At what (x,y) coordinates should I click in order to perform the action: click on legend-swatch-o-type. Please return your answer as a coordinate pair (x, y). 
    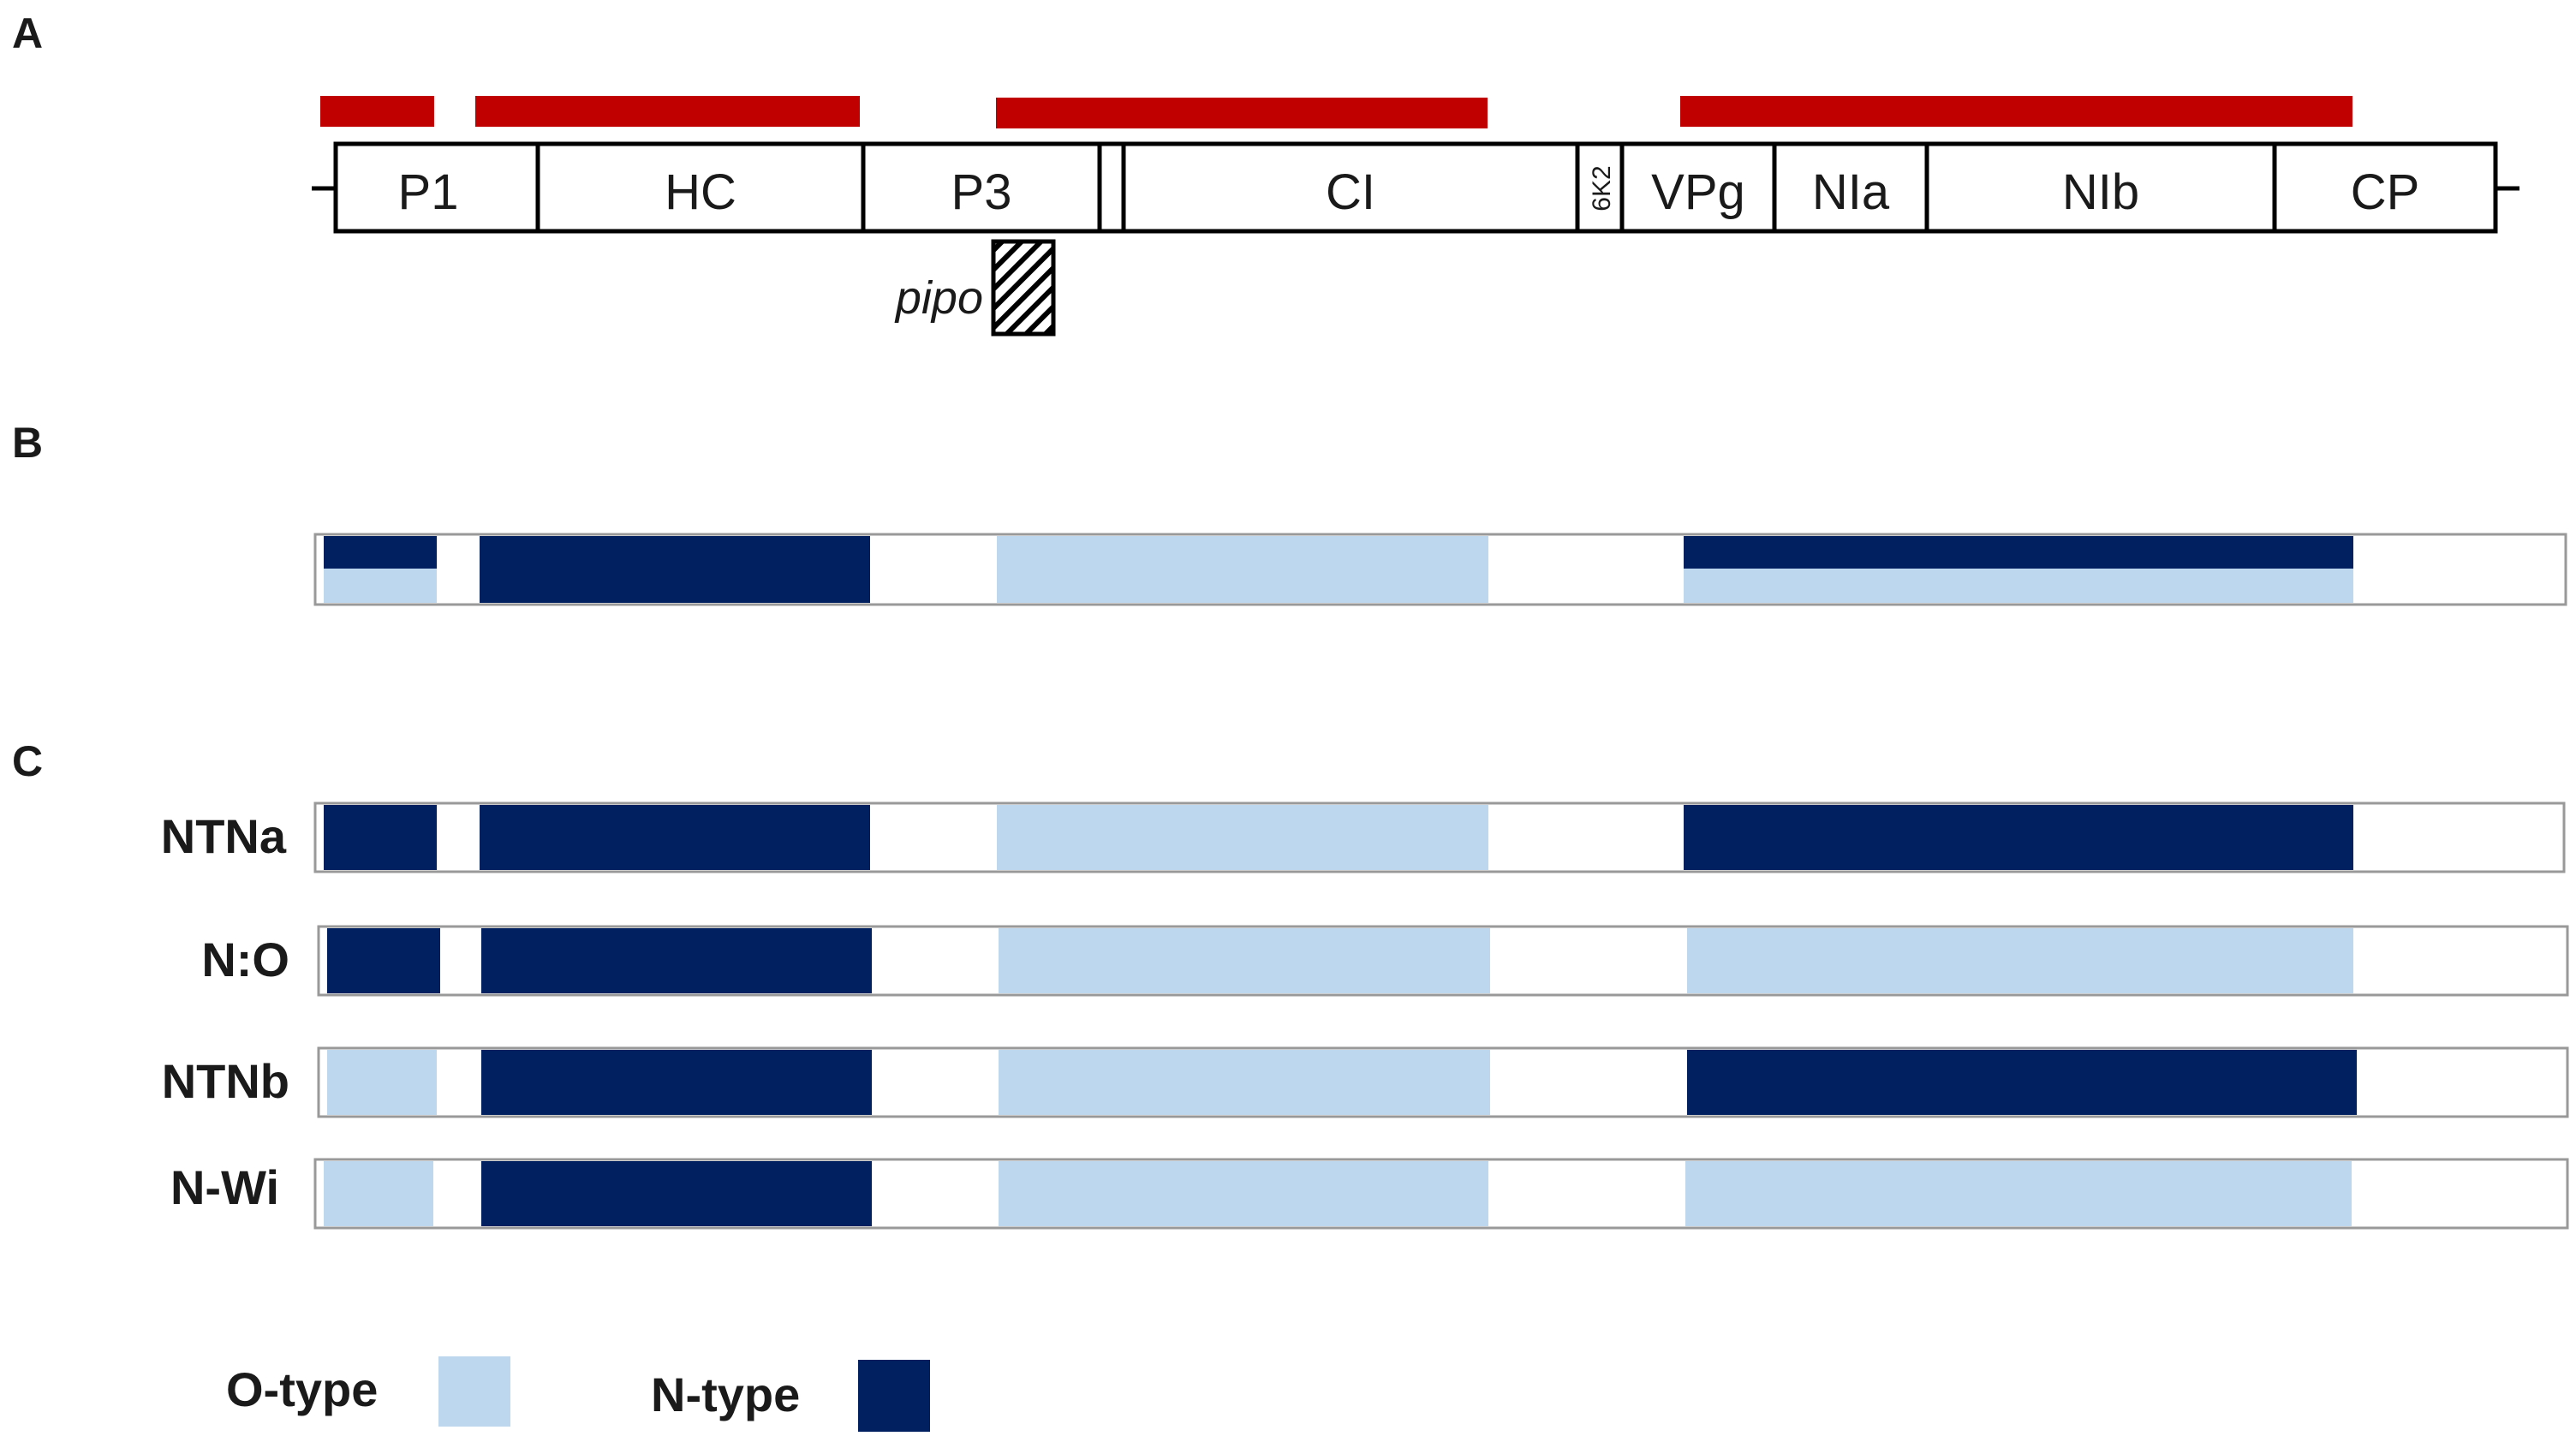
    Looking at the image, I should click on (474, 1391).